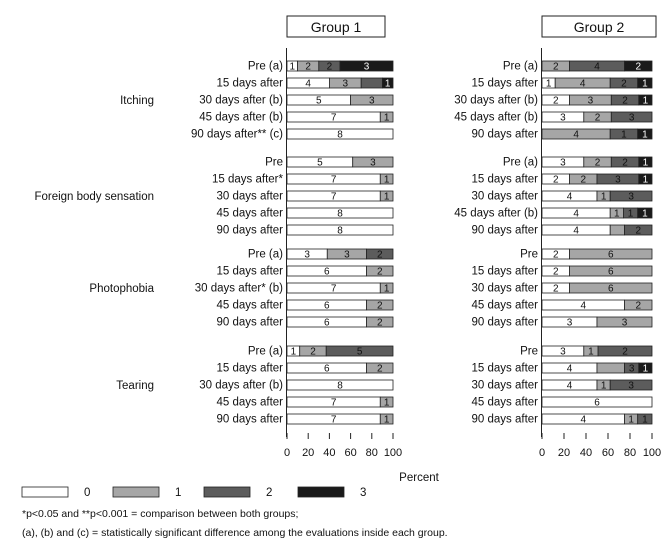 This screenshot has width=665, height=548. Describe the element at coordinates (239, 289) in the screenshot. I see `row-label: 30 days after* (b)` at that location.